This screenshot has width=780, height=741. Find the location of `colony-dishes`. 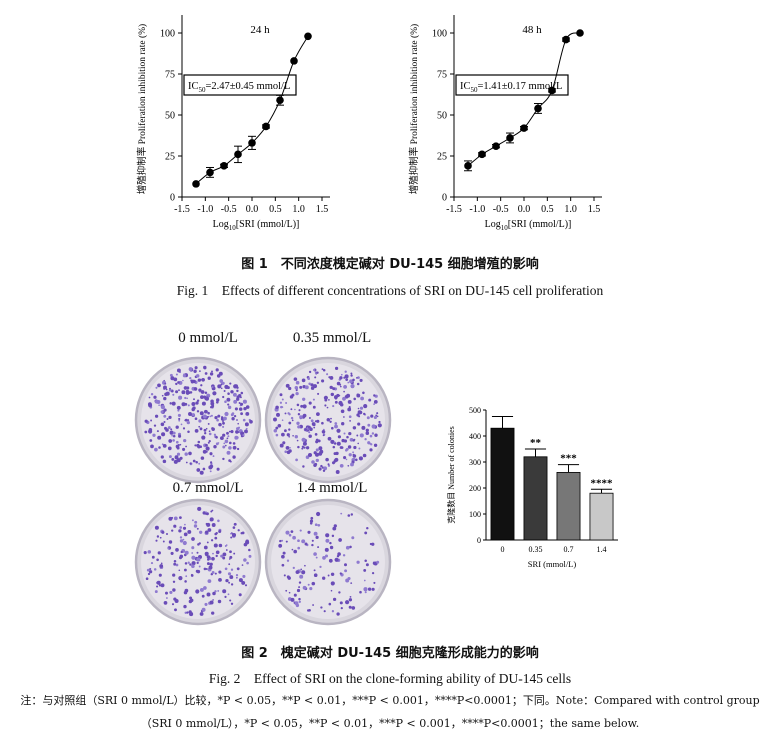

colony-dishes is located at coordinates (263, 491).